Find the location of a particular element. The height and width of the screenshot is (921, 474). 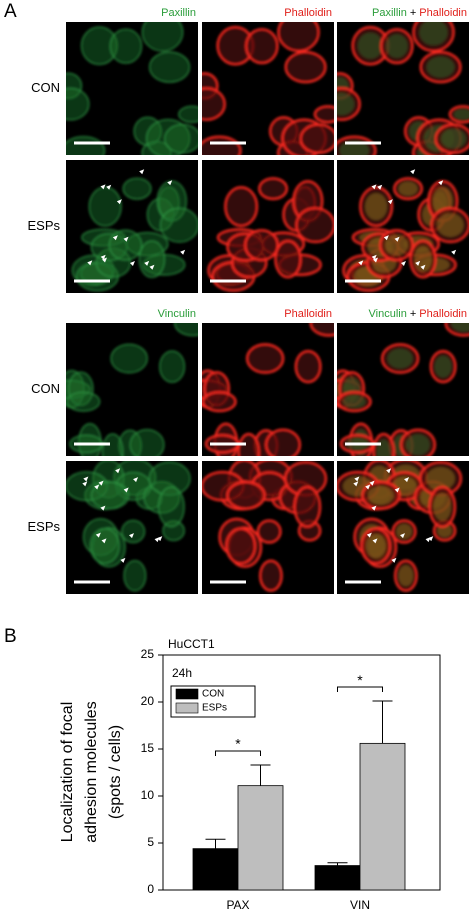

y-tick-label: 10 is located at coordinates (148, 795).